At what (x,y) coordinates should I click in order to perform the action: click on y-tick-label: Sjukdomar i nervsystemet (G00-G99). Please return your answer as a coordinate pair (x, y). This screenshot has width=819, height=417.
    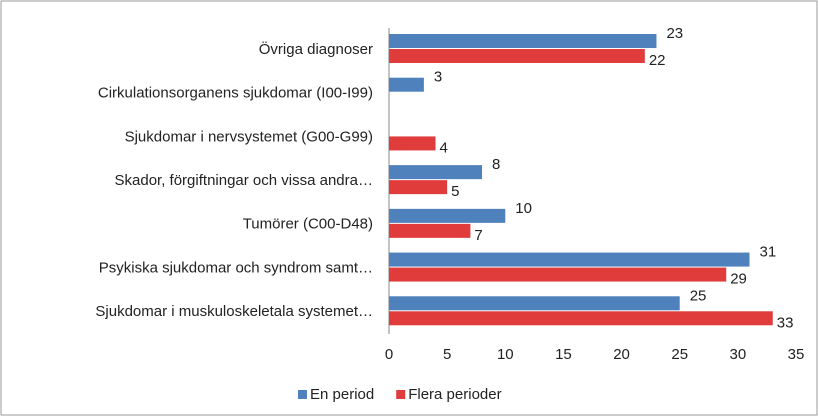
    Looking at the image, I should click on (249, 136).